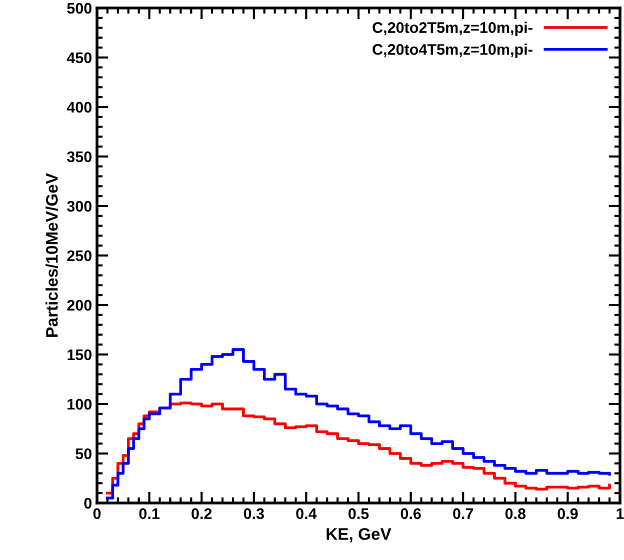 This screenshot has width=624, height=560. Describe the element at coordinates (568, 514) in the screenshot. I see `x-tick-label: 0.9` at that location.